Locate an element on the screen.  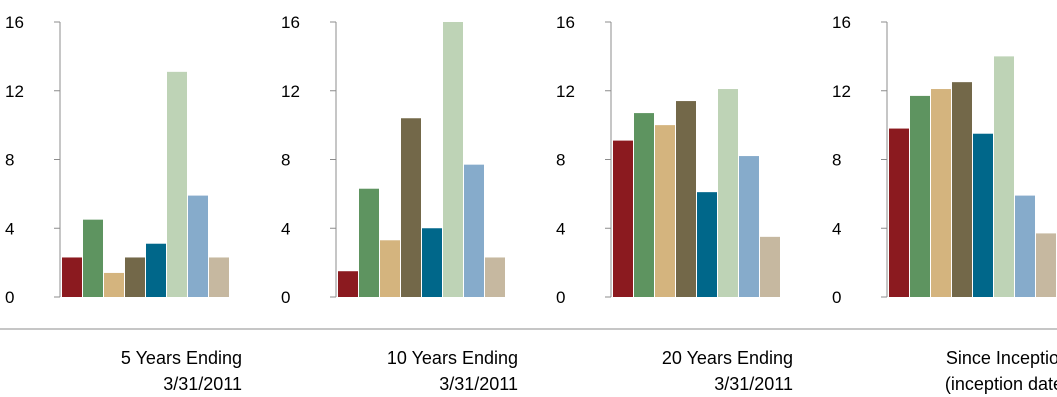
caption-line: 10 Years Ending is located at coordinates (452, 358).